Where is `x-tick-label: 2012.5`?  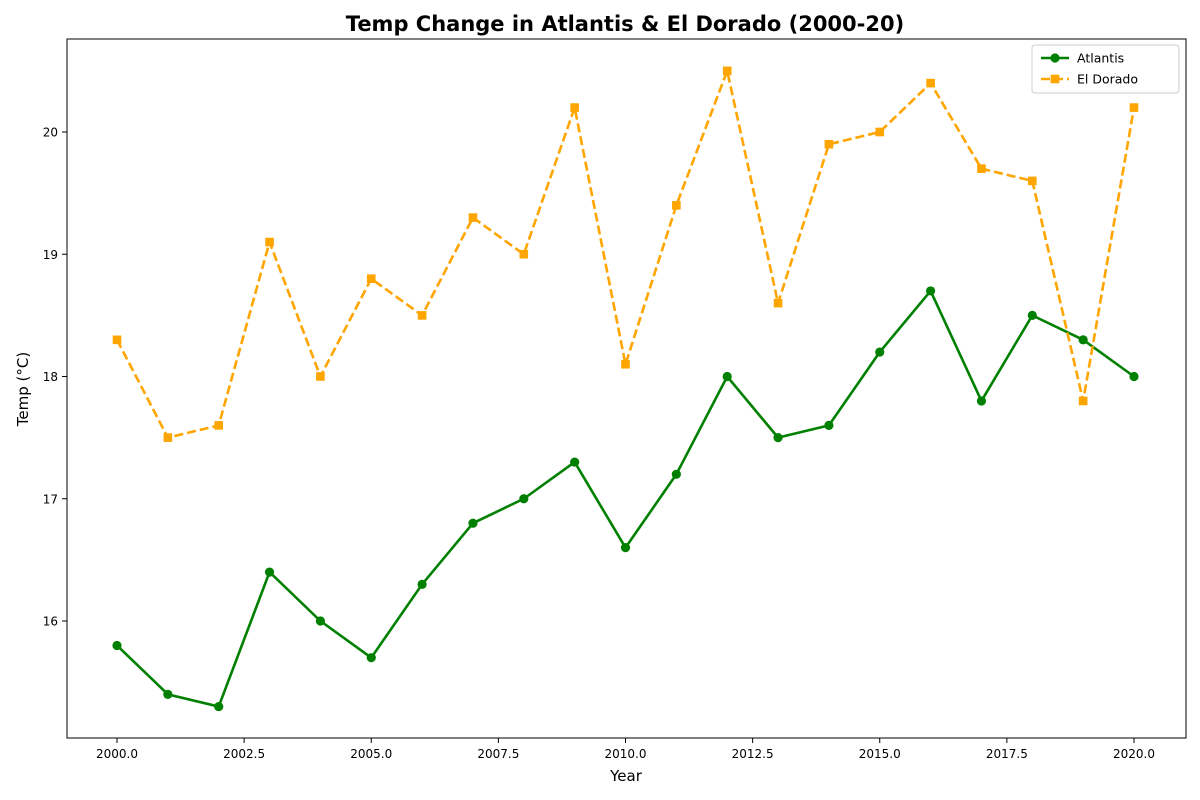
x-tick-label: 2012.5 is located at coordinates (753, 754).